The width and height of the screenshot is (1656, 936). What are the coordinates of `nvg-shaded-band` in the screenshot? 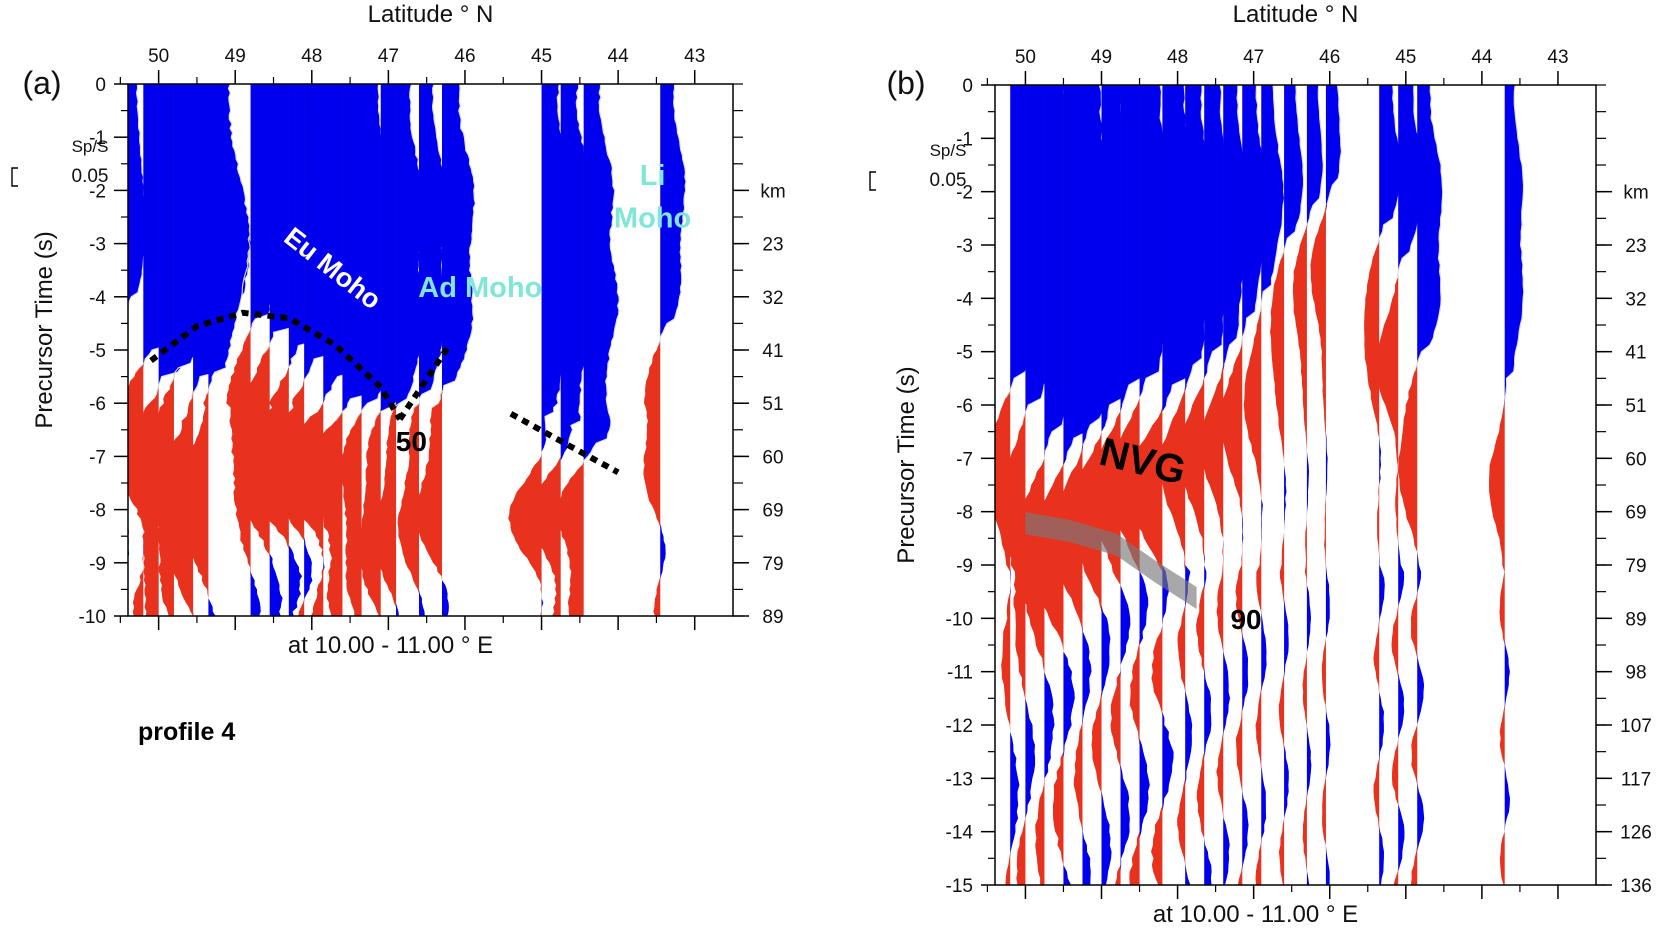 It's located at (1111, 560).